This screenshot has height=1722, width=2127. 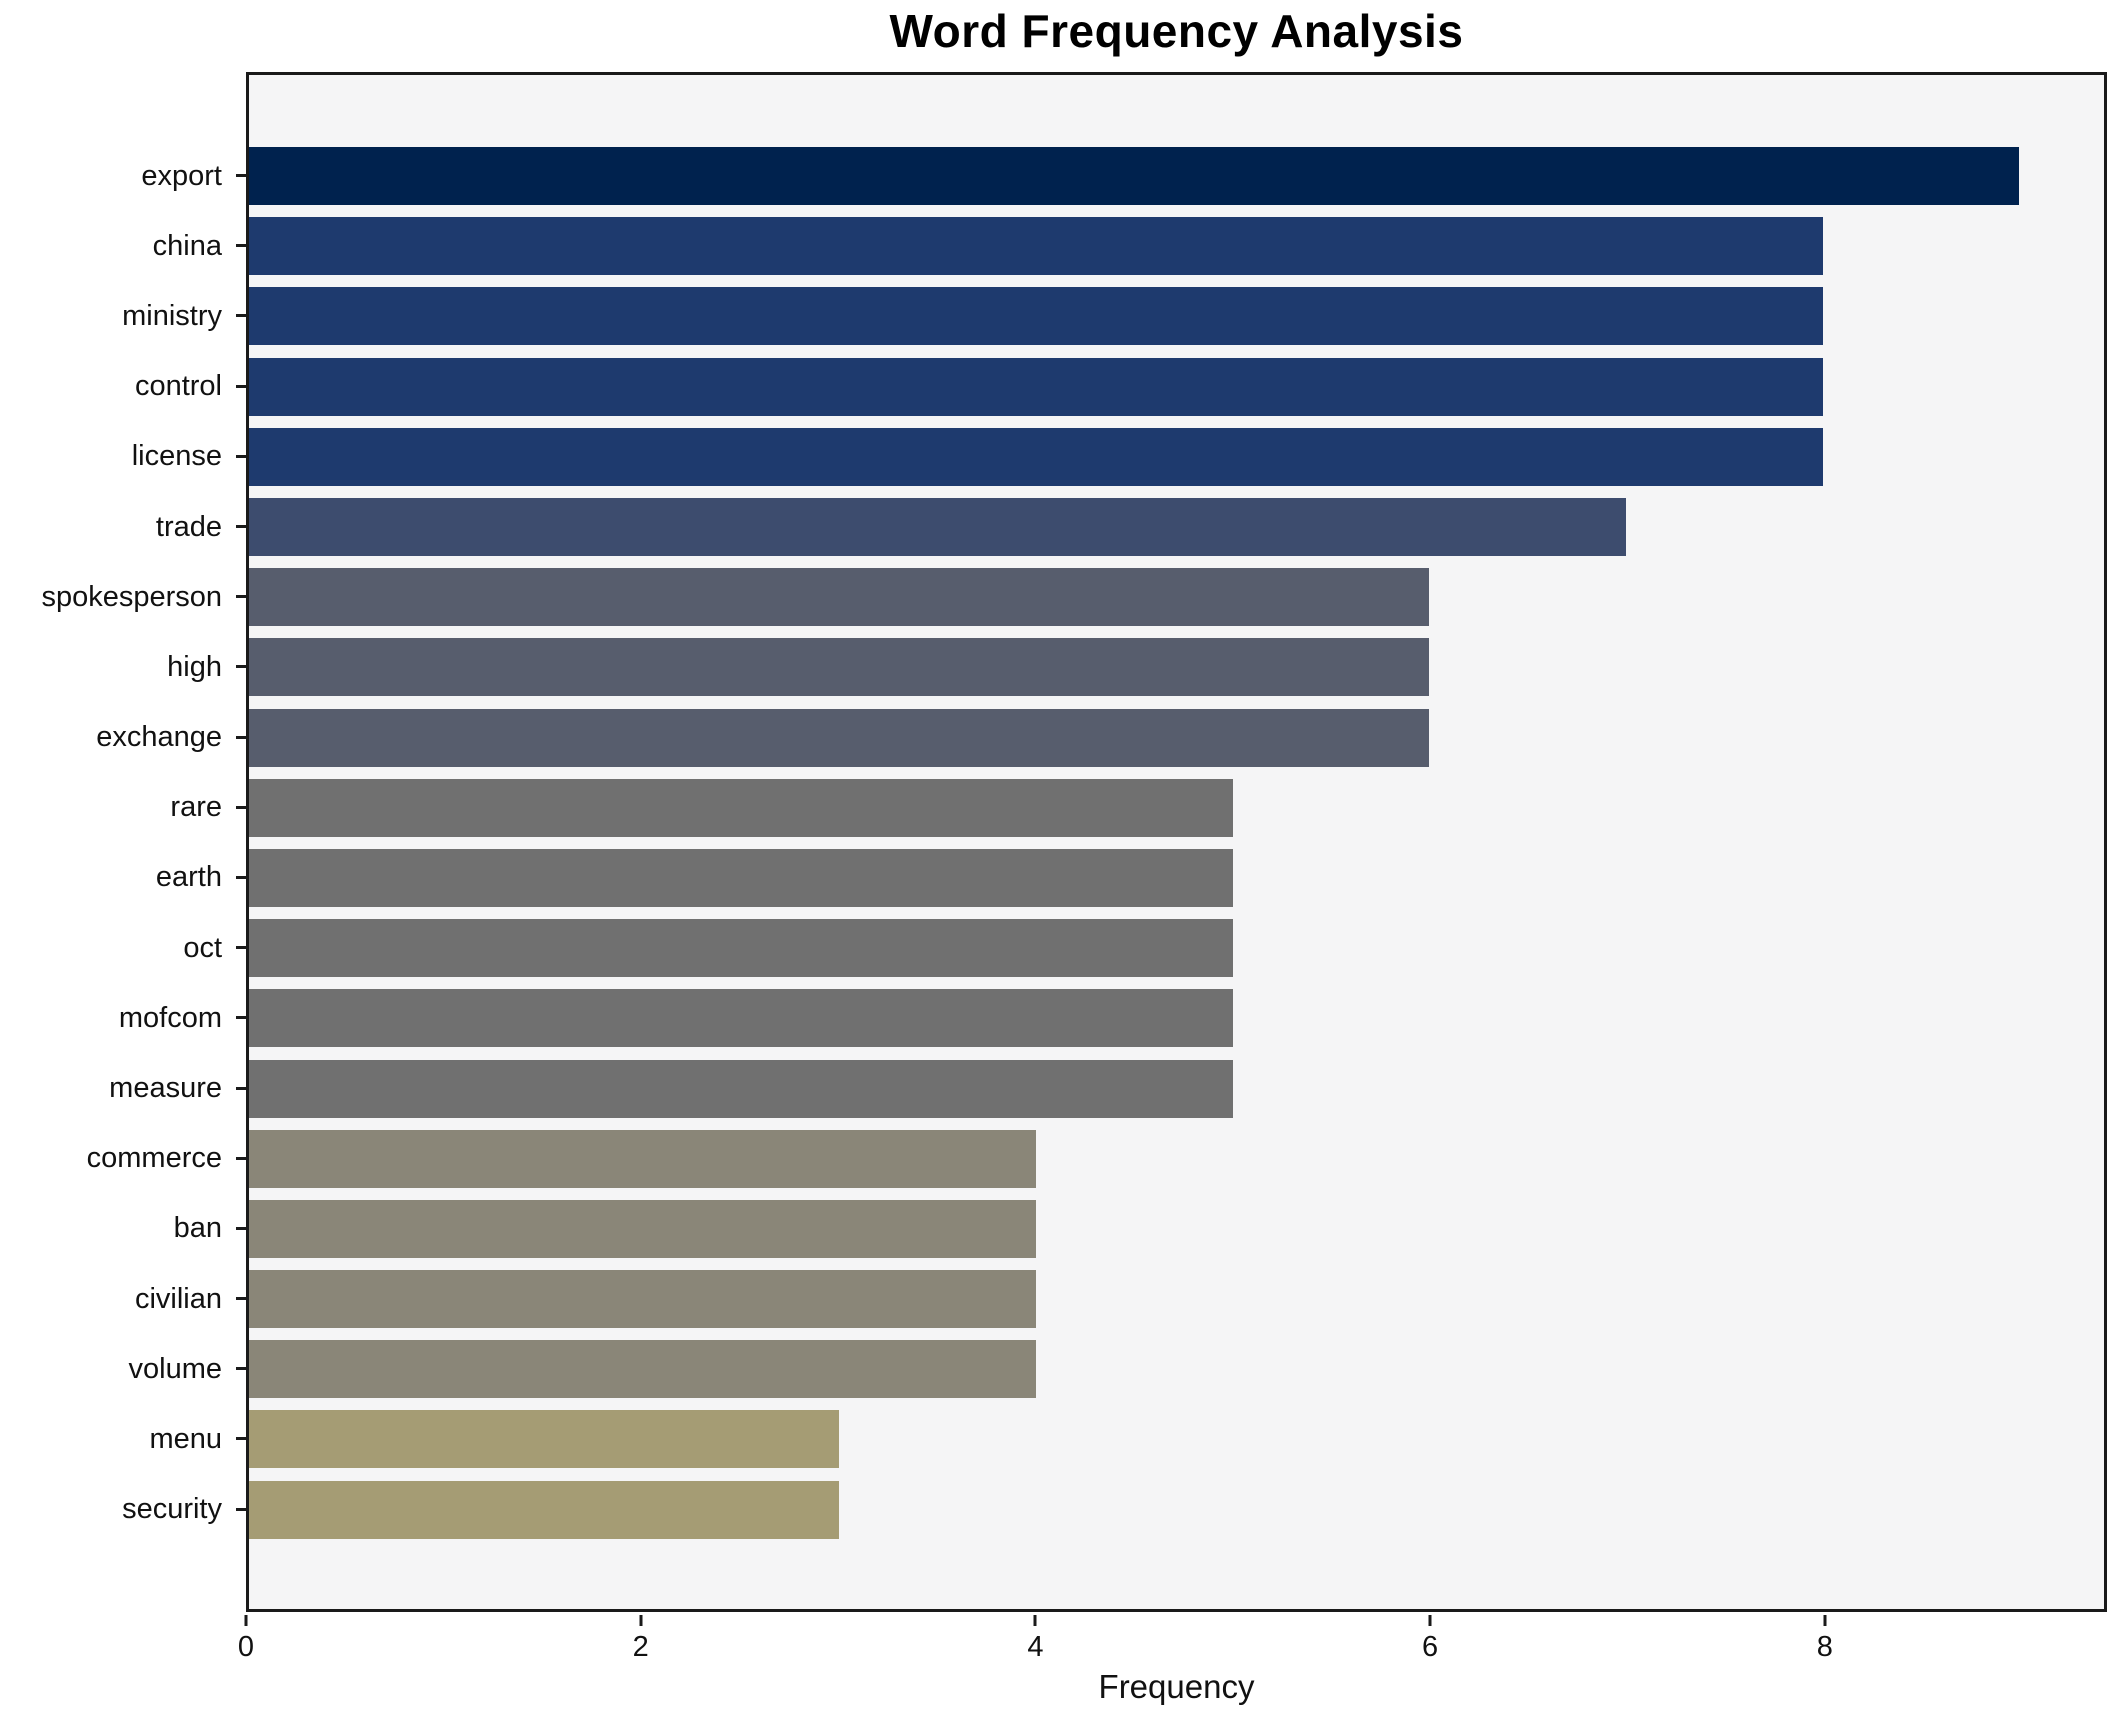 I want to click on bar-row: ban, so click(x=1139, y=1229).